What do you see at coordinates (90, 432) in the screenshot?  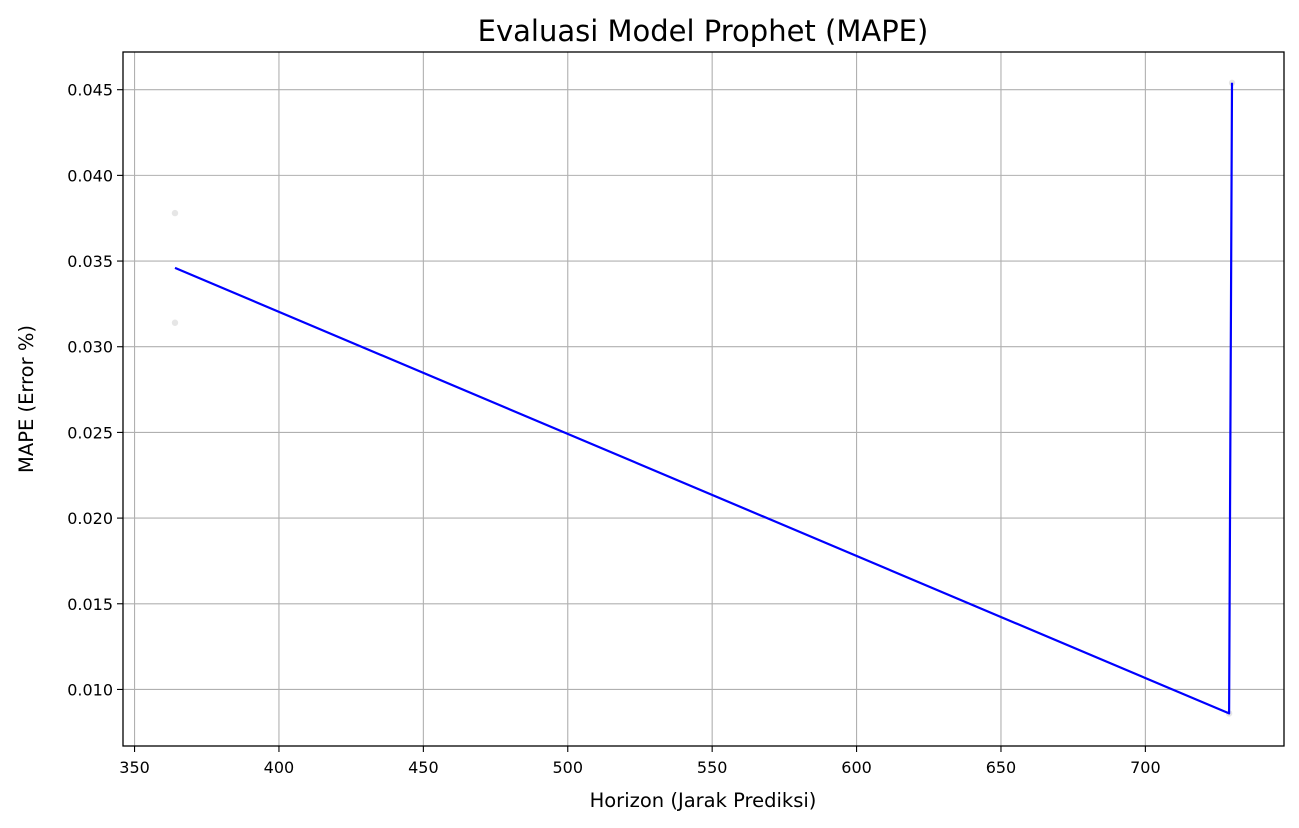 I see `y-tick-label: 0.025` at bounding box center [90, 432].